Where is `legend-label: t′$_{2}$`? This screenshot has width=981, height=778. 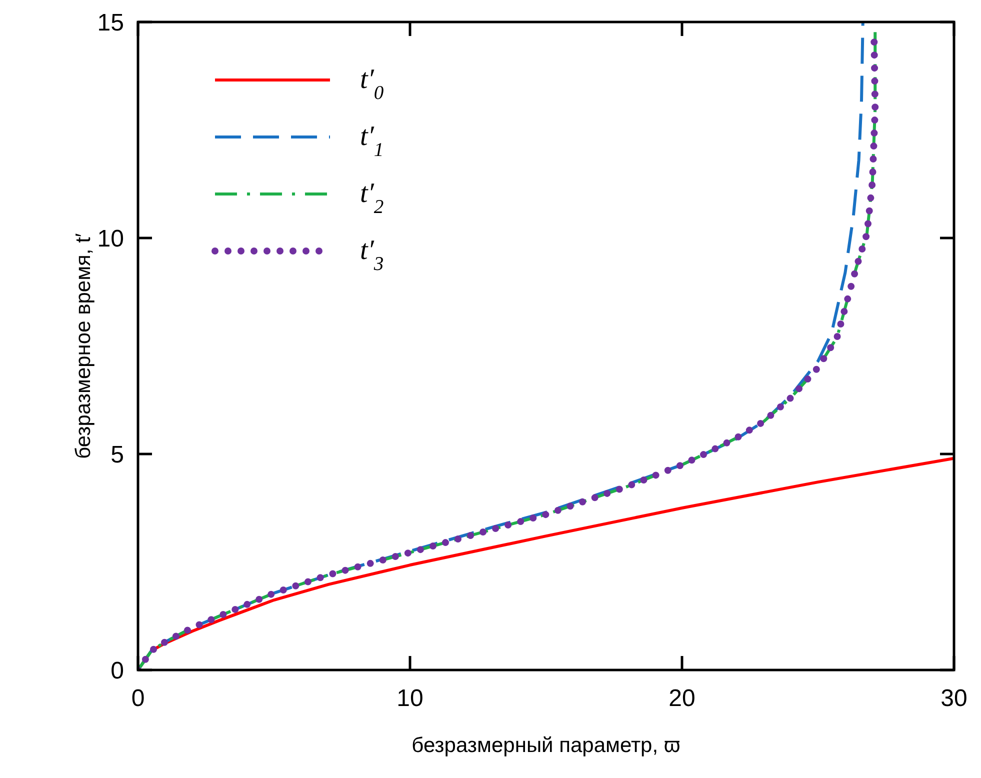
legend-label: t′$_{2}$ is located at coordinates (372, 198).